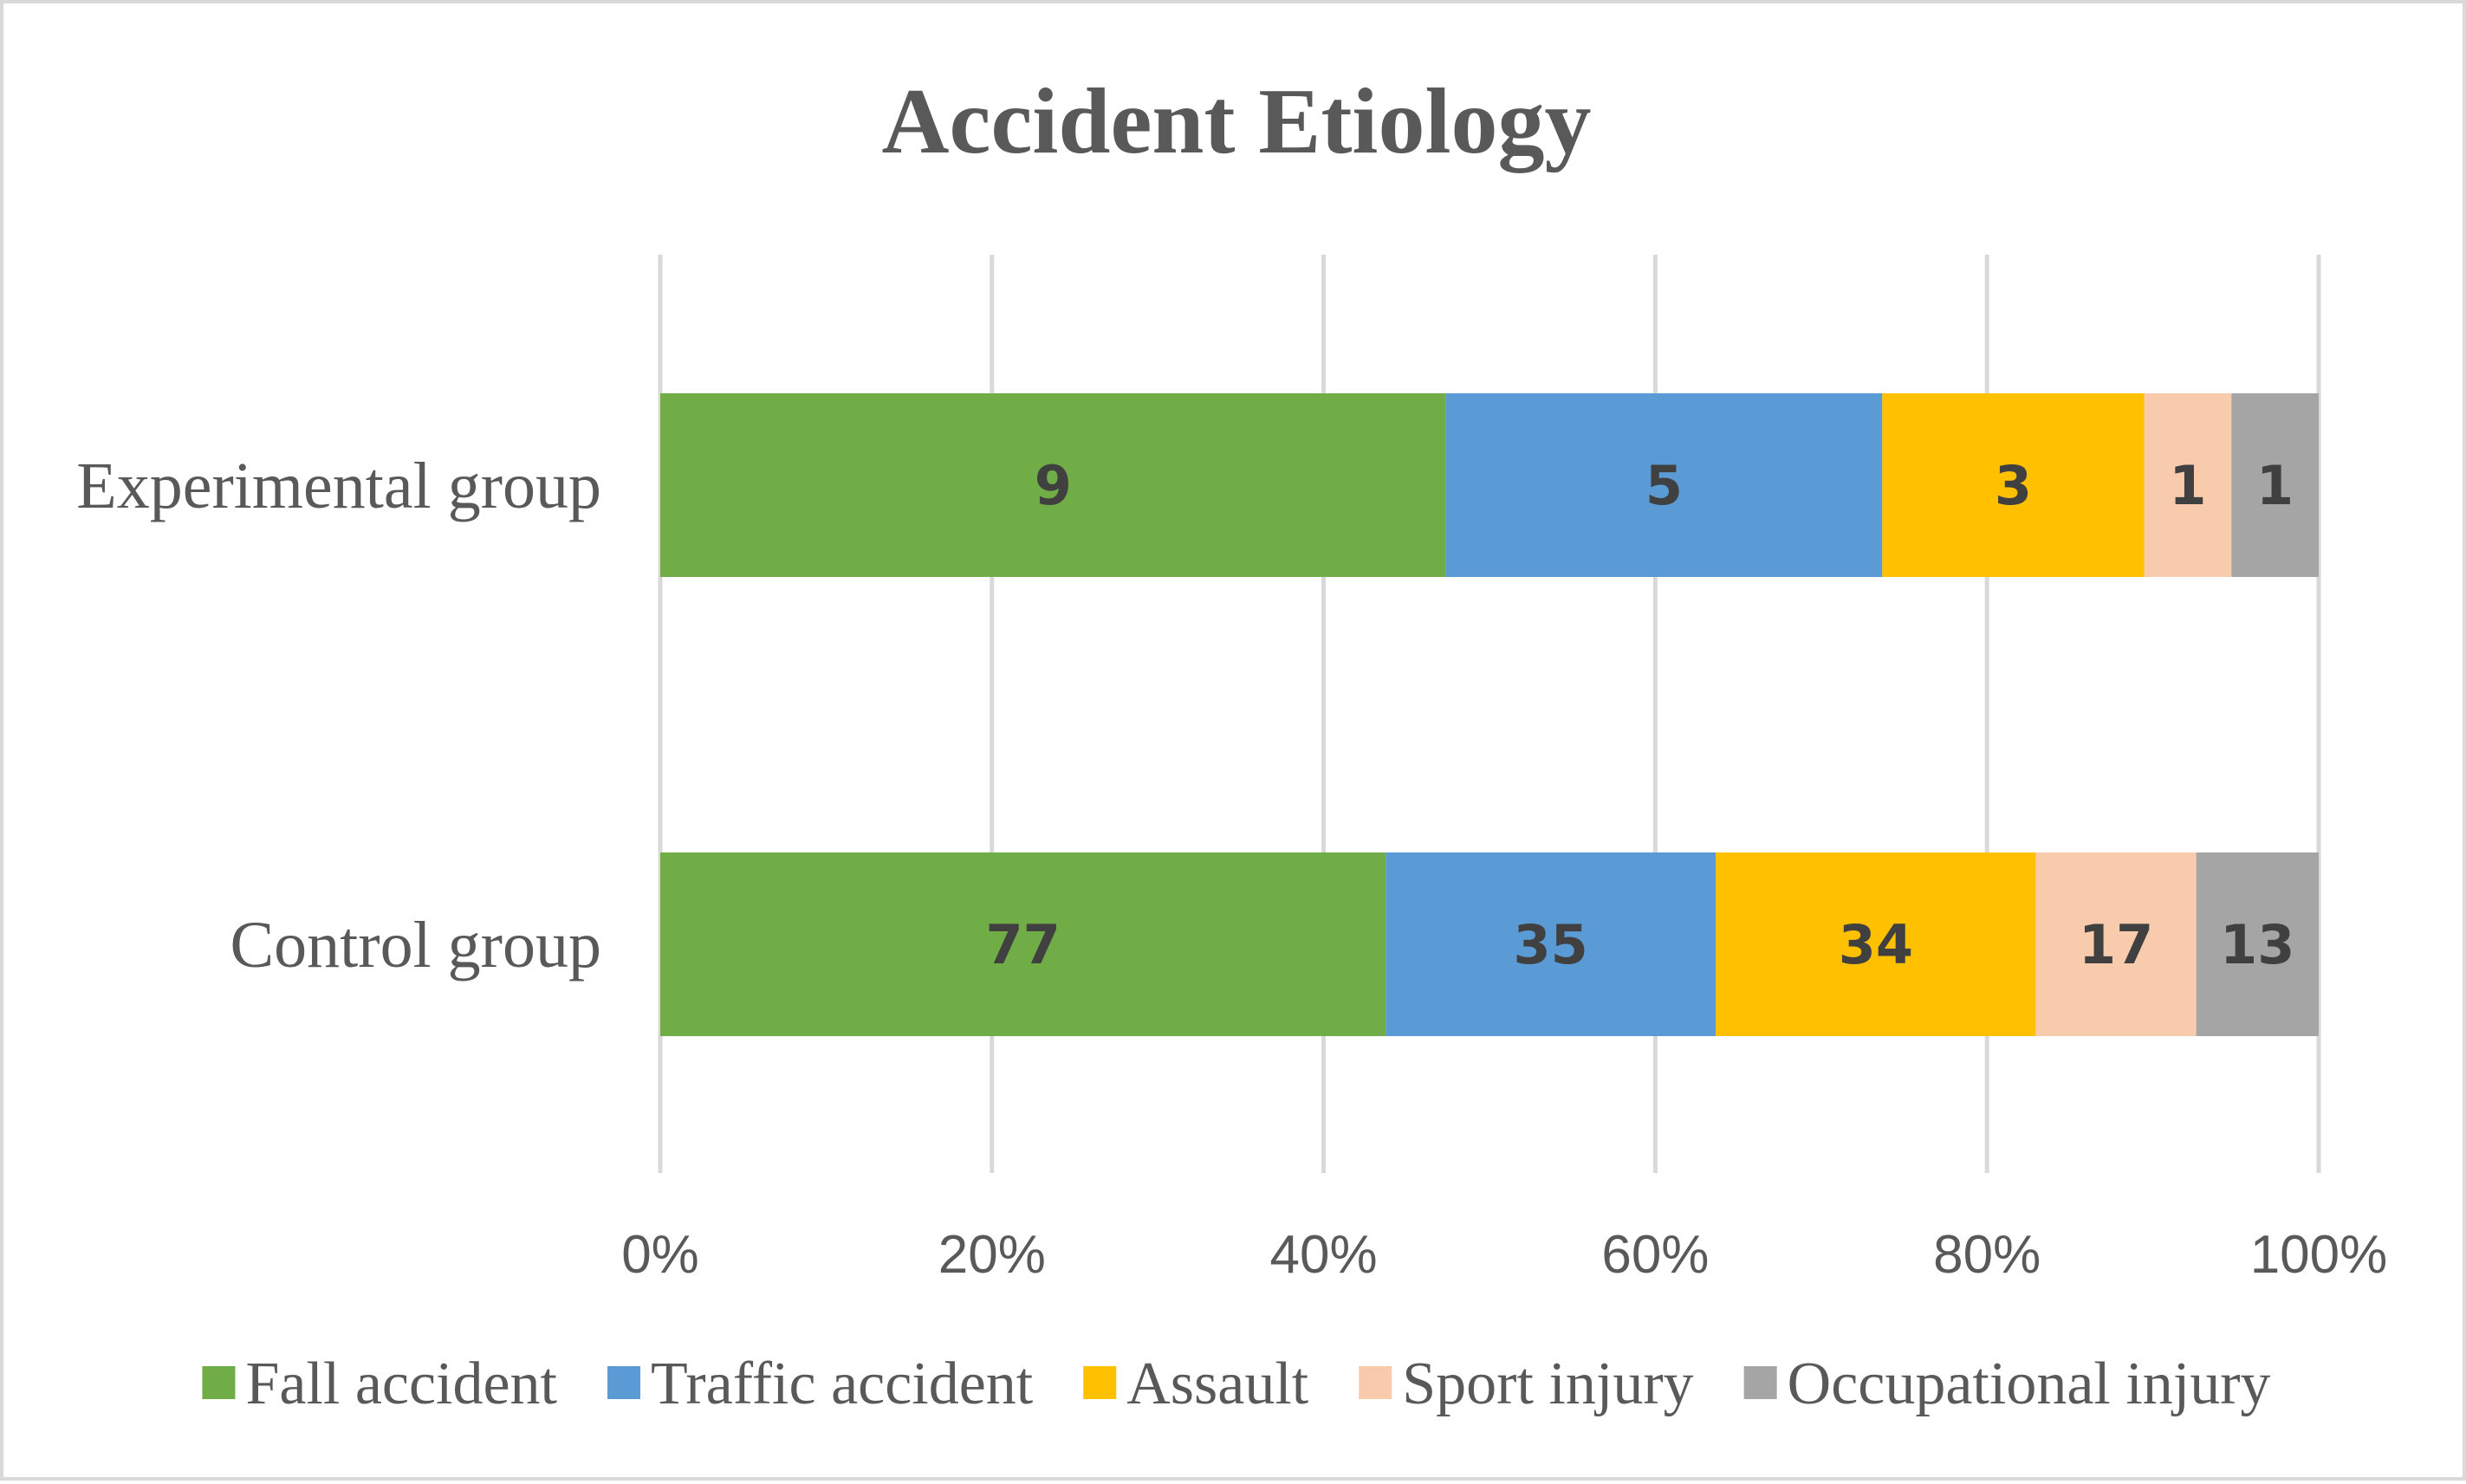 This screenshot has width=2466, height=1484. What do you see at coordinates (401, 1384) in the screenshot?
I see `legend-label-fall-accident: Fall accident` at bounding box center [401, 1384].